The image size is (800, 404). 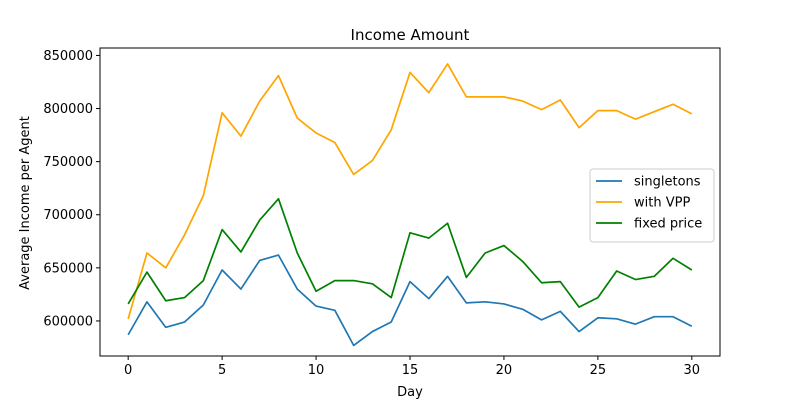 I want to click on legend-label: singletons, so click(x=667, y=182).